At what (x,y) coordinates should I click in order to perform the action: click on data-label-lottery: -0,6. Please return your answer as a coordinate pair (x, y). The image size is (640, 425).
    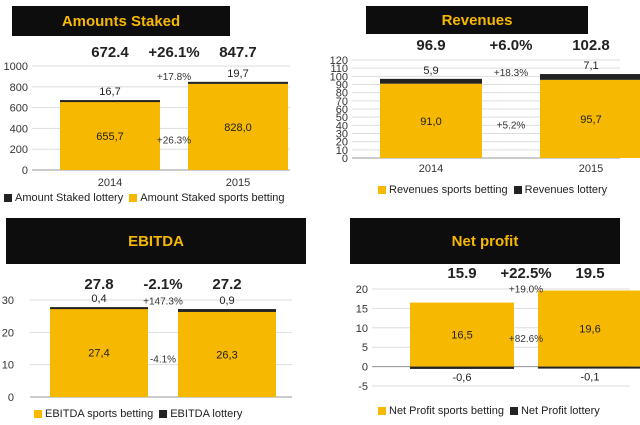
    Looking at the image, I should click on (462, 378).